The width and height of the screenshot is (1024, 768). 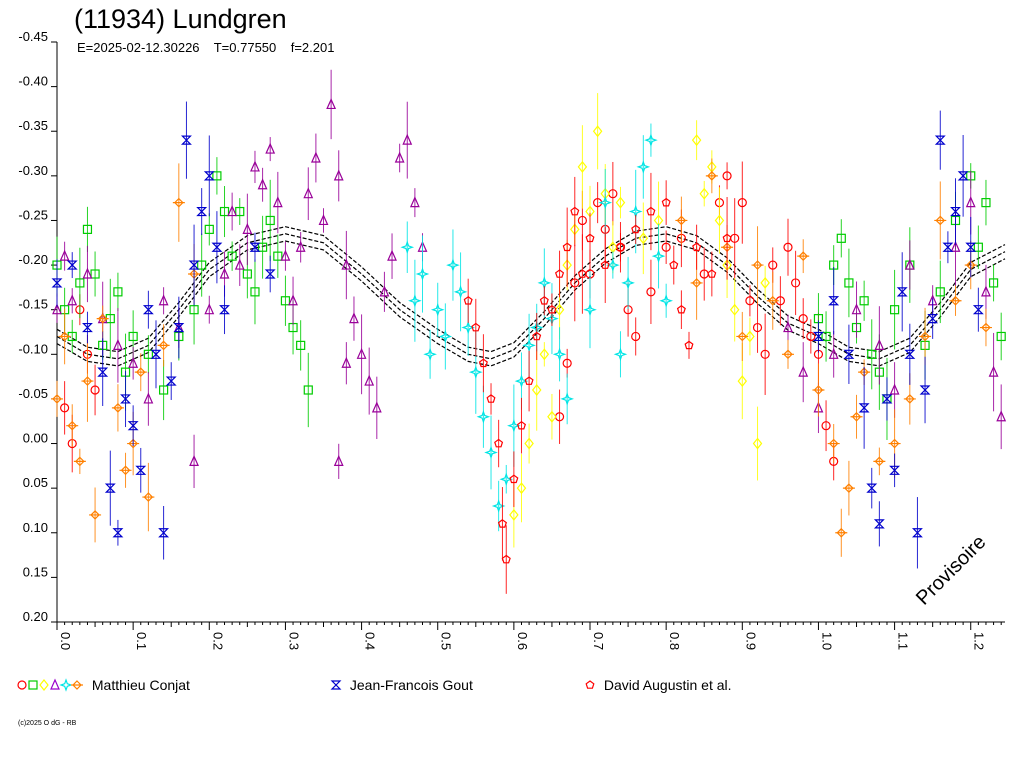 What do you see at coordinates (33, 36) in the screenshot?
I see `y-tick-label: -0.45` at bounding box center [33, 36].